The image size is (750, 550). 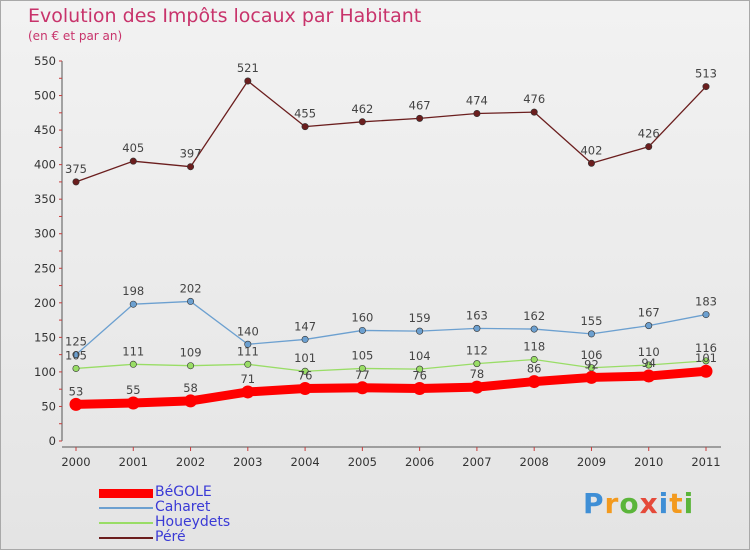 What do you see at coordinates (591, 462) in the screenshot?
I see `x-tick-label: 2009` at bounding box center [591, 462].